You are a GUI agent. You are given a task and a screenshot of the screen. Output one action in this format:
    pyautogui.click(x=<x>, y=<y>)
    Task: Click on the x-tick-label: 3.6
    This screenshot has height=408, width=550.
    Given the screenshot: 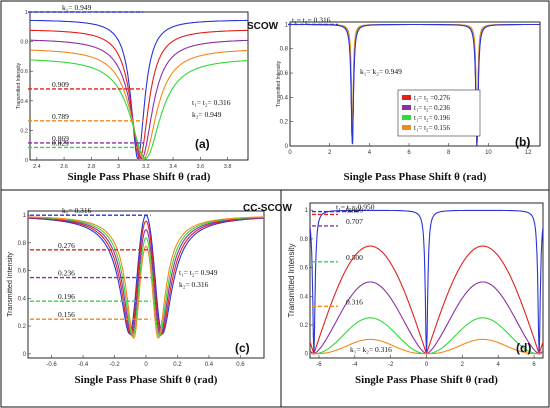 What is the action you would take?
    pyautogui.click(x=200, y=167)
    